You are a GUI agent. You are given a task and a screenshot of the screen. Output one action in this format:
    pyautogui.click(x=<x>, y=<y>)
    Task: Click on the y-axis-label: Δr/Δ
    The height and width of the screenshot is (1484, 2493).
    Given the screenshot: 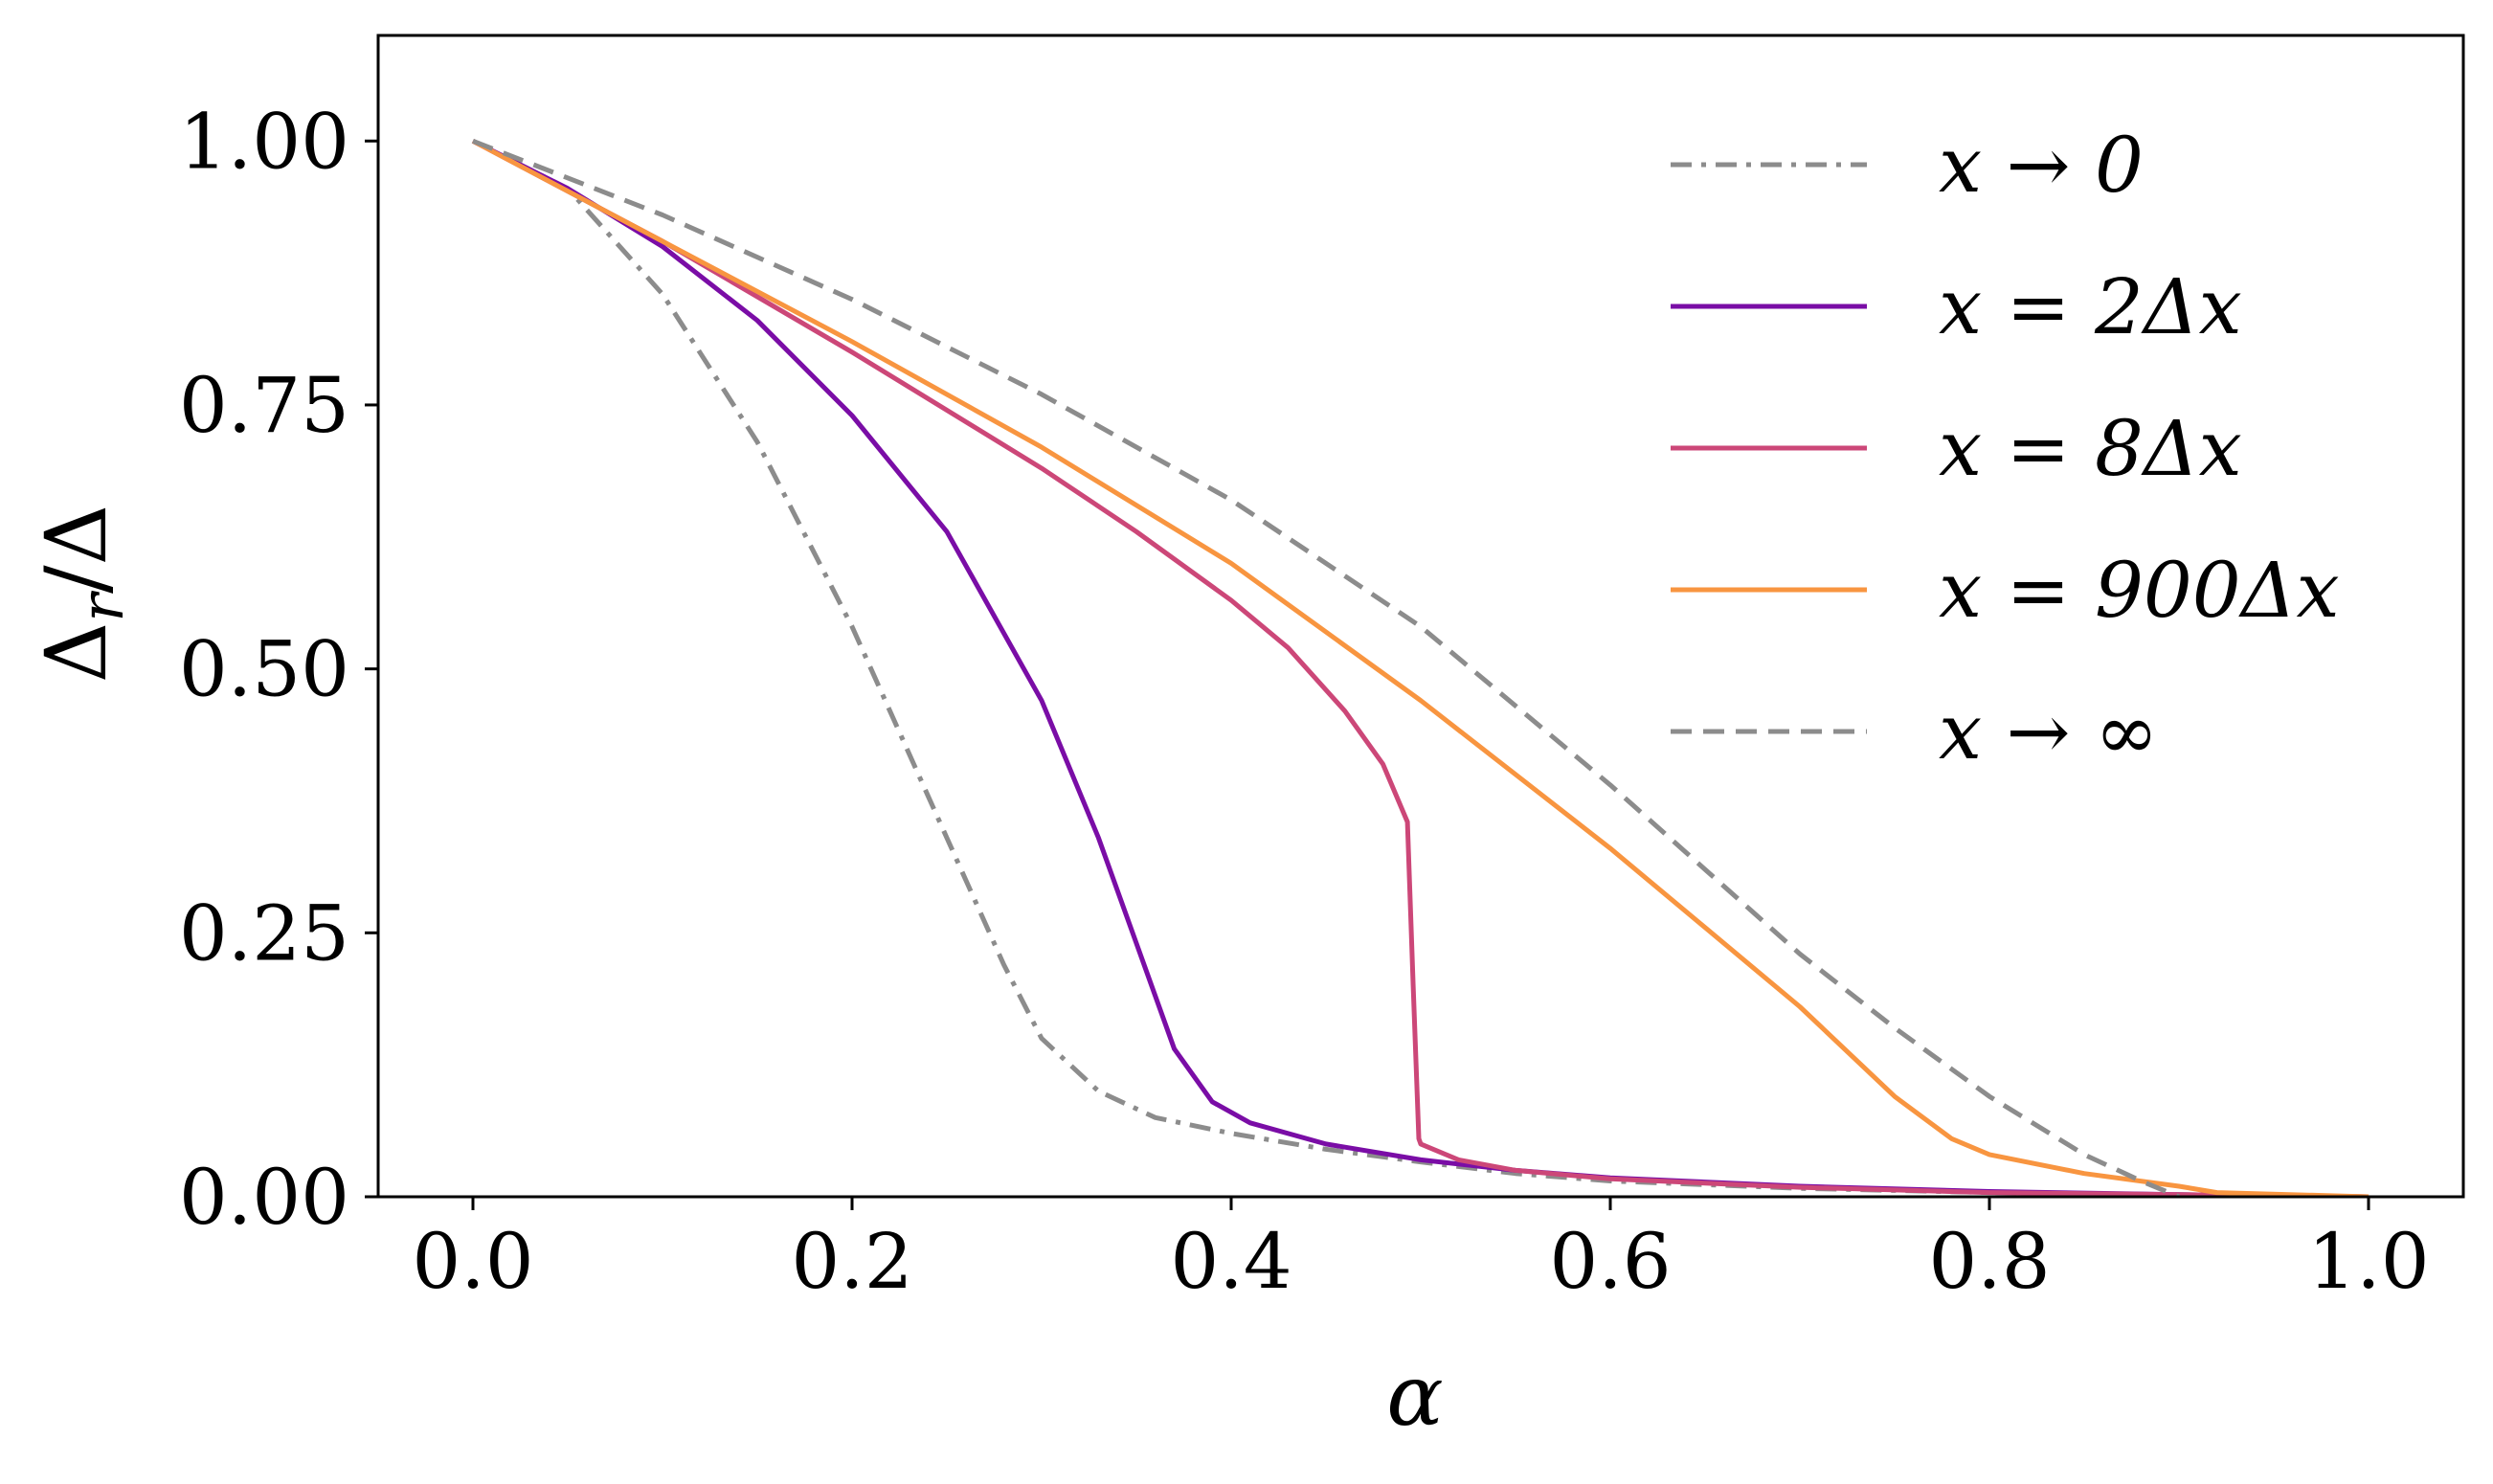 What is the action you would take?
    pyautogui.click(x=82, y=594)
    